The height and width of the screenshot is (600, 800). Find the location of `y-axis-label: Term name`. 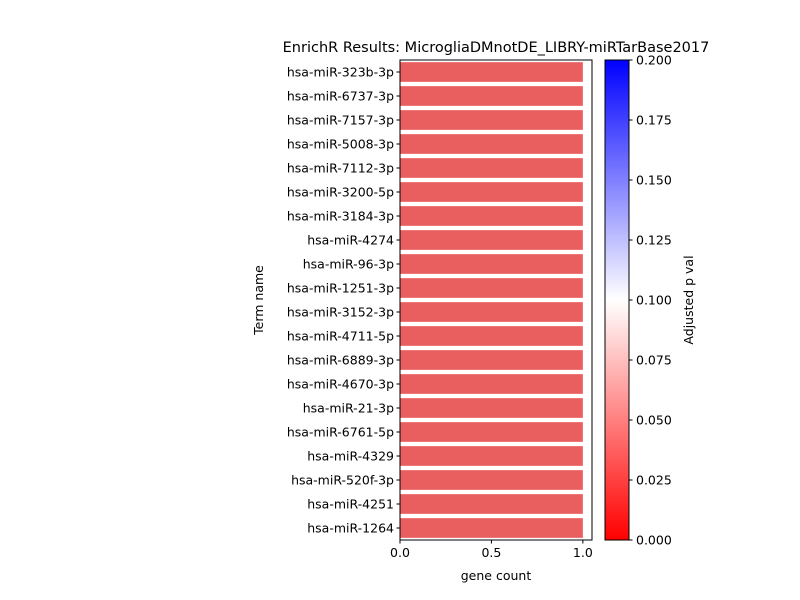

y-axis-label: Term name is located at coordinates (258, 300).